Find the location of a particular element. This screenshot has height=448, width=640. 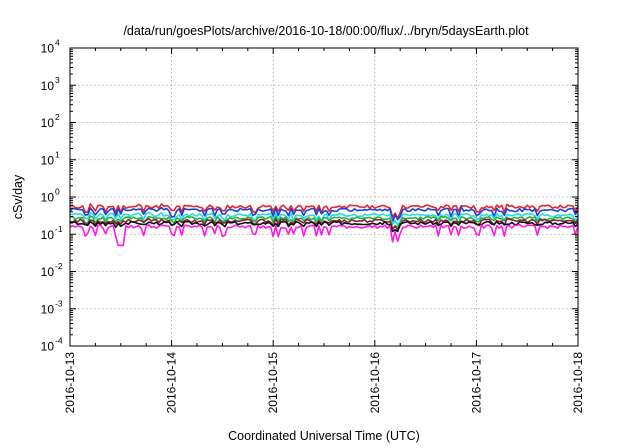

y-tick-exponent: -4 is located at coordinates (59, 341).